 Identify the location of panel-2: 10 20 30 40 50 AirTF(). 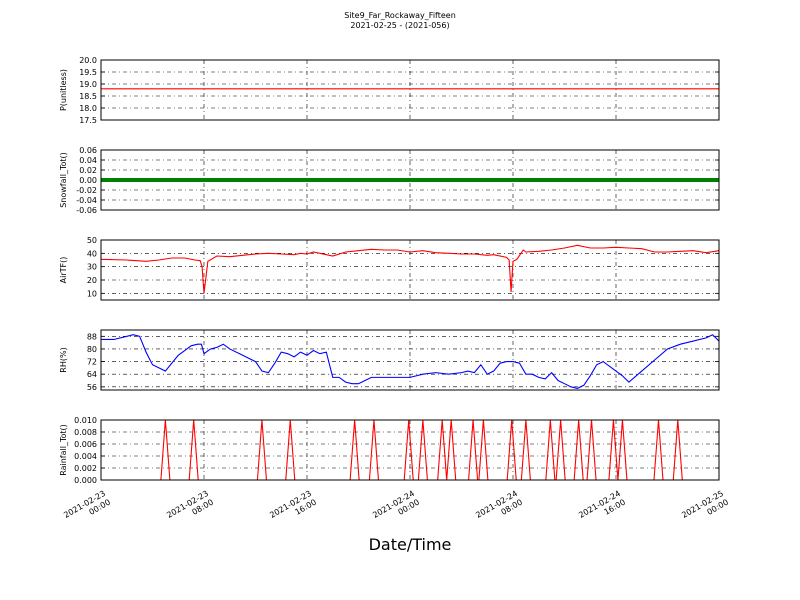
(389, 268).